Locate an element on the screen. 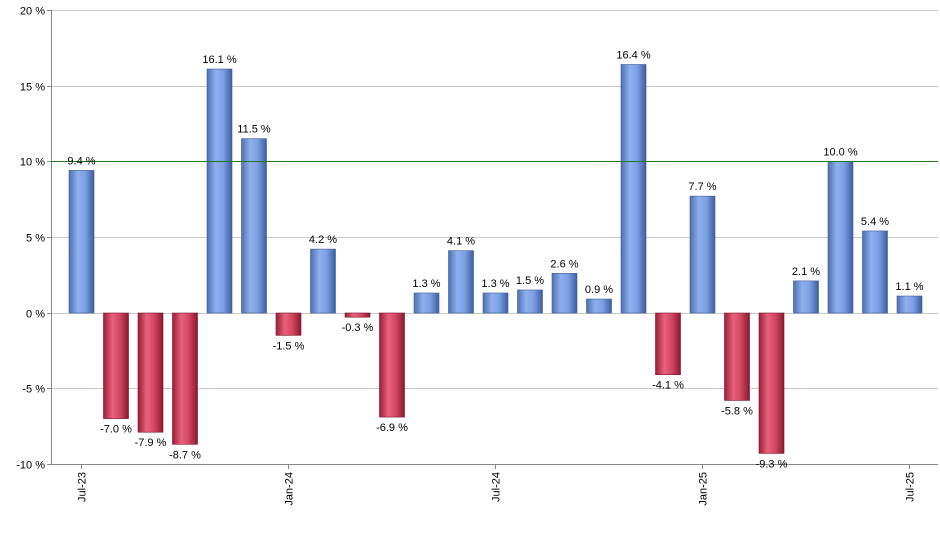  y-tick-label: 20 % is located at coordinates (32, 12).